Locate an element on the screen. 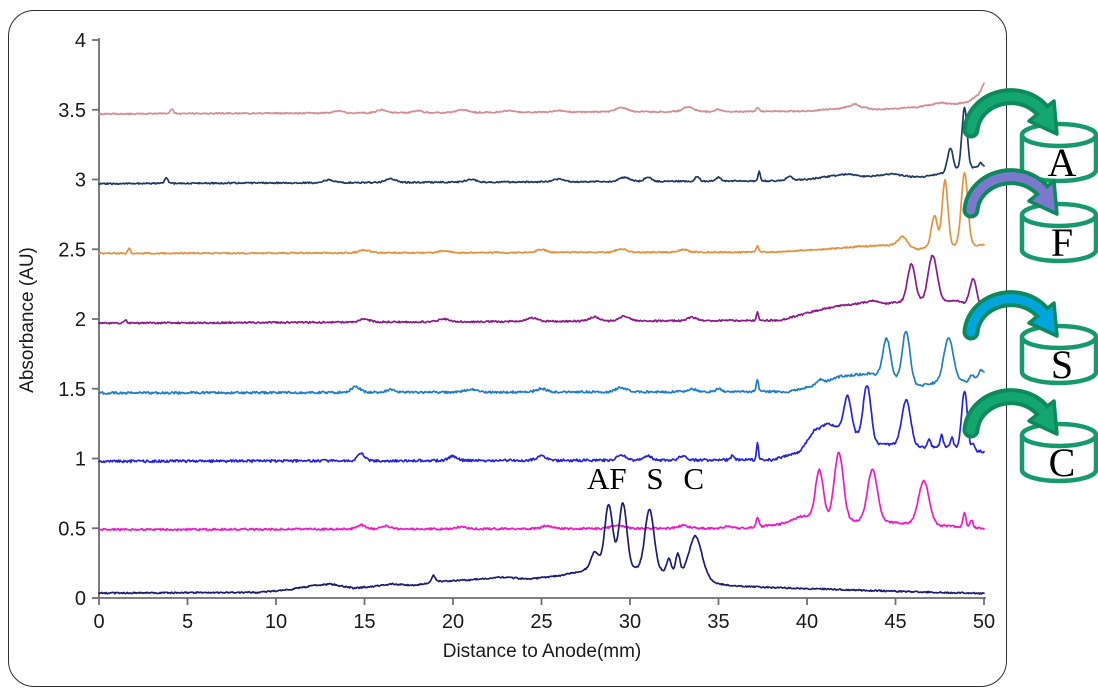 The image size is (1098, 692). collector-bin-c: C is located at coordinates (1030, 436).